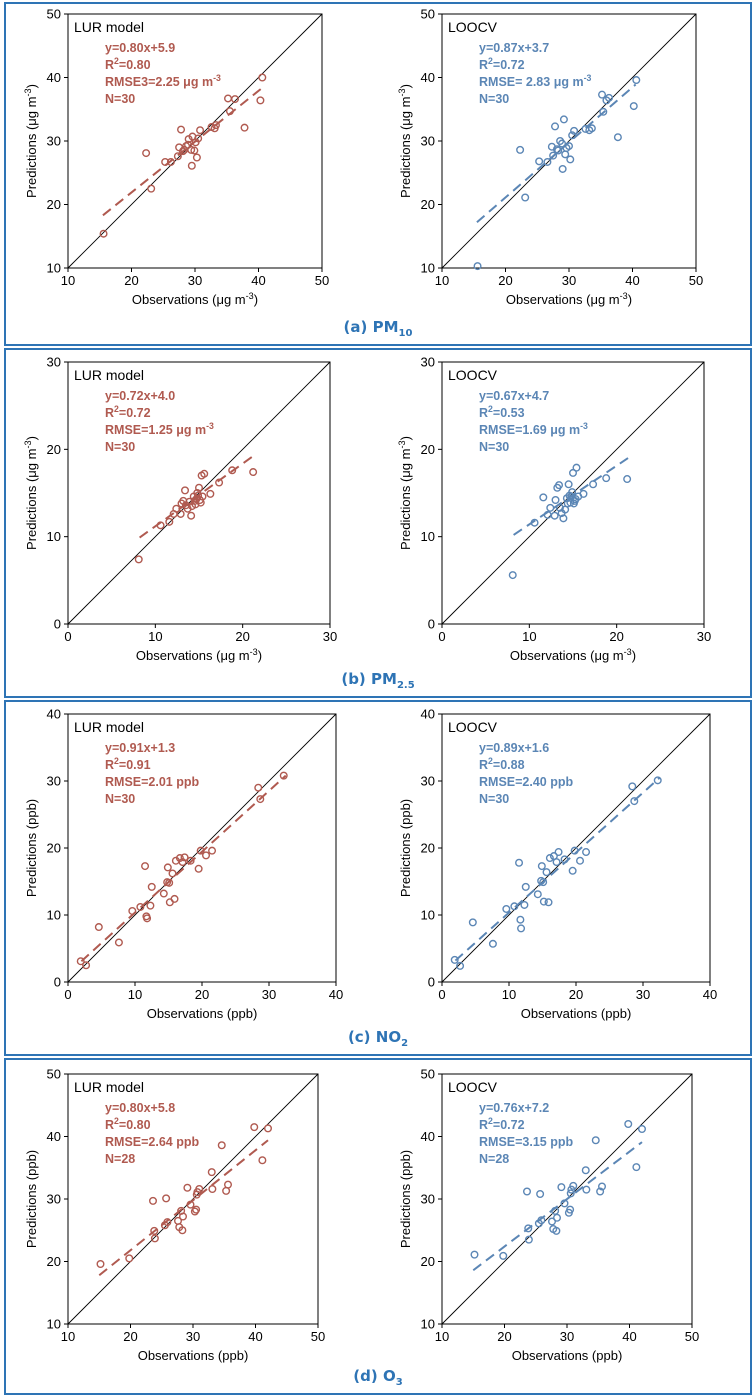 The image size is (755, 1397). I want to click on one-to-one-line, so click(569, 141).